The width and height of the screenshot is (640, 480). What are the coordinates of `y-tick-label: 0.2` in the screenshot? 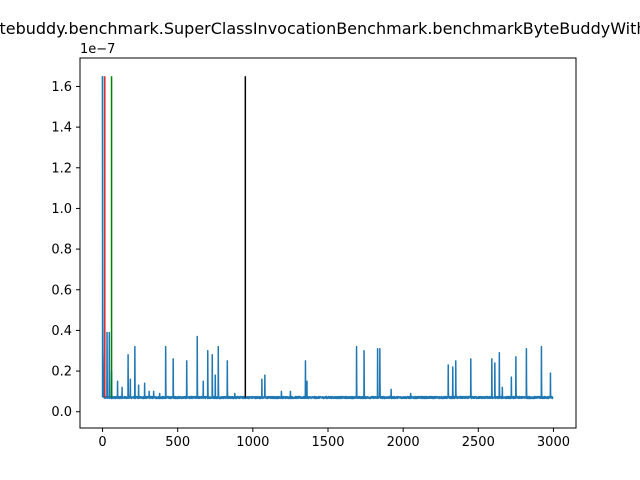 It's located at (61, 372).